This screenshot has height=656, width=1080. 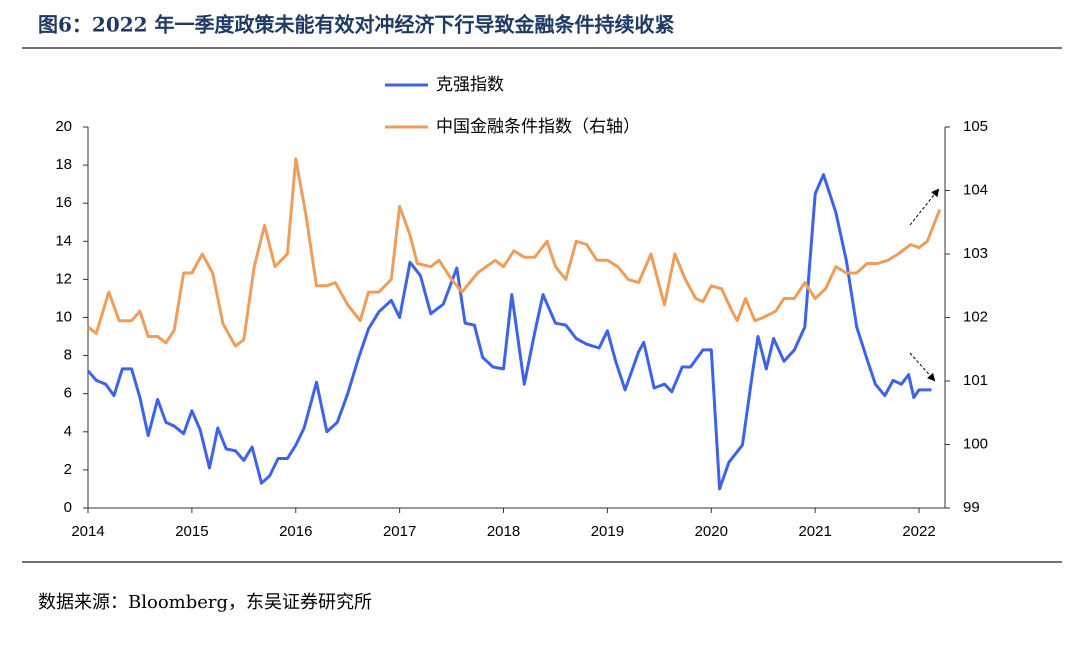 I want to click on y-tick-label: 8, so click(x=68, y=355).